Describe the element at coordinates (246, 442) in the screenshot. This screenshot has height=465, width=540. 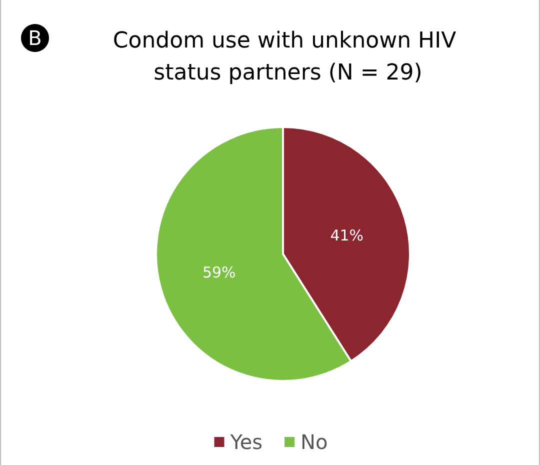
I see `legend-label: Yes` at that location.